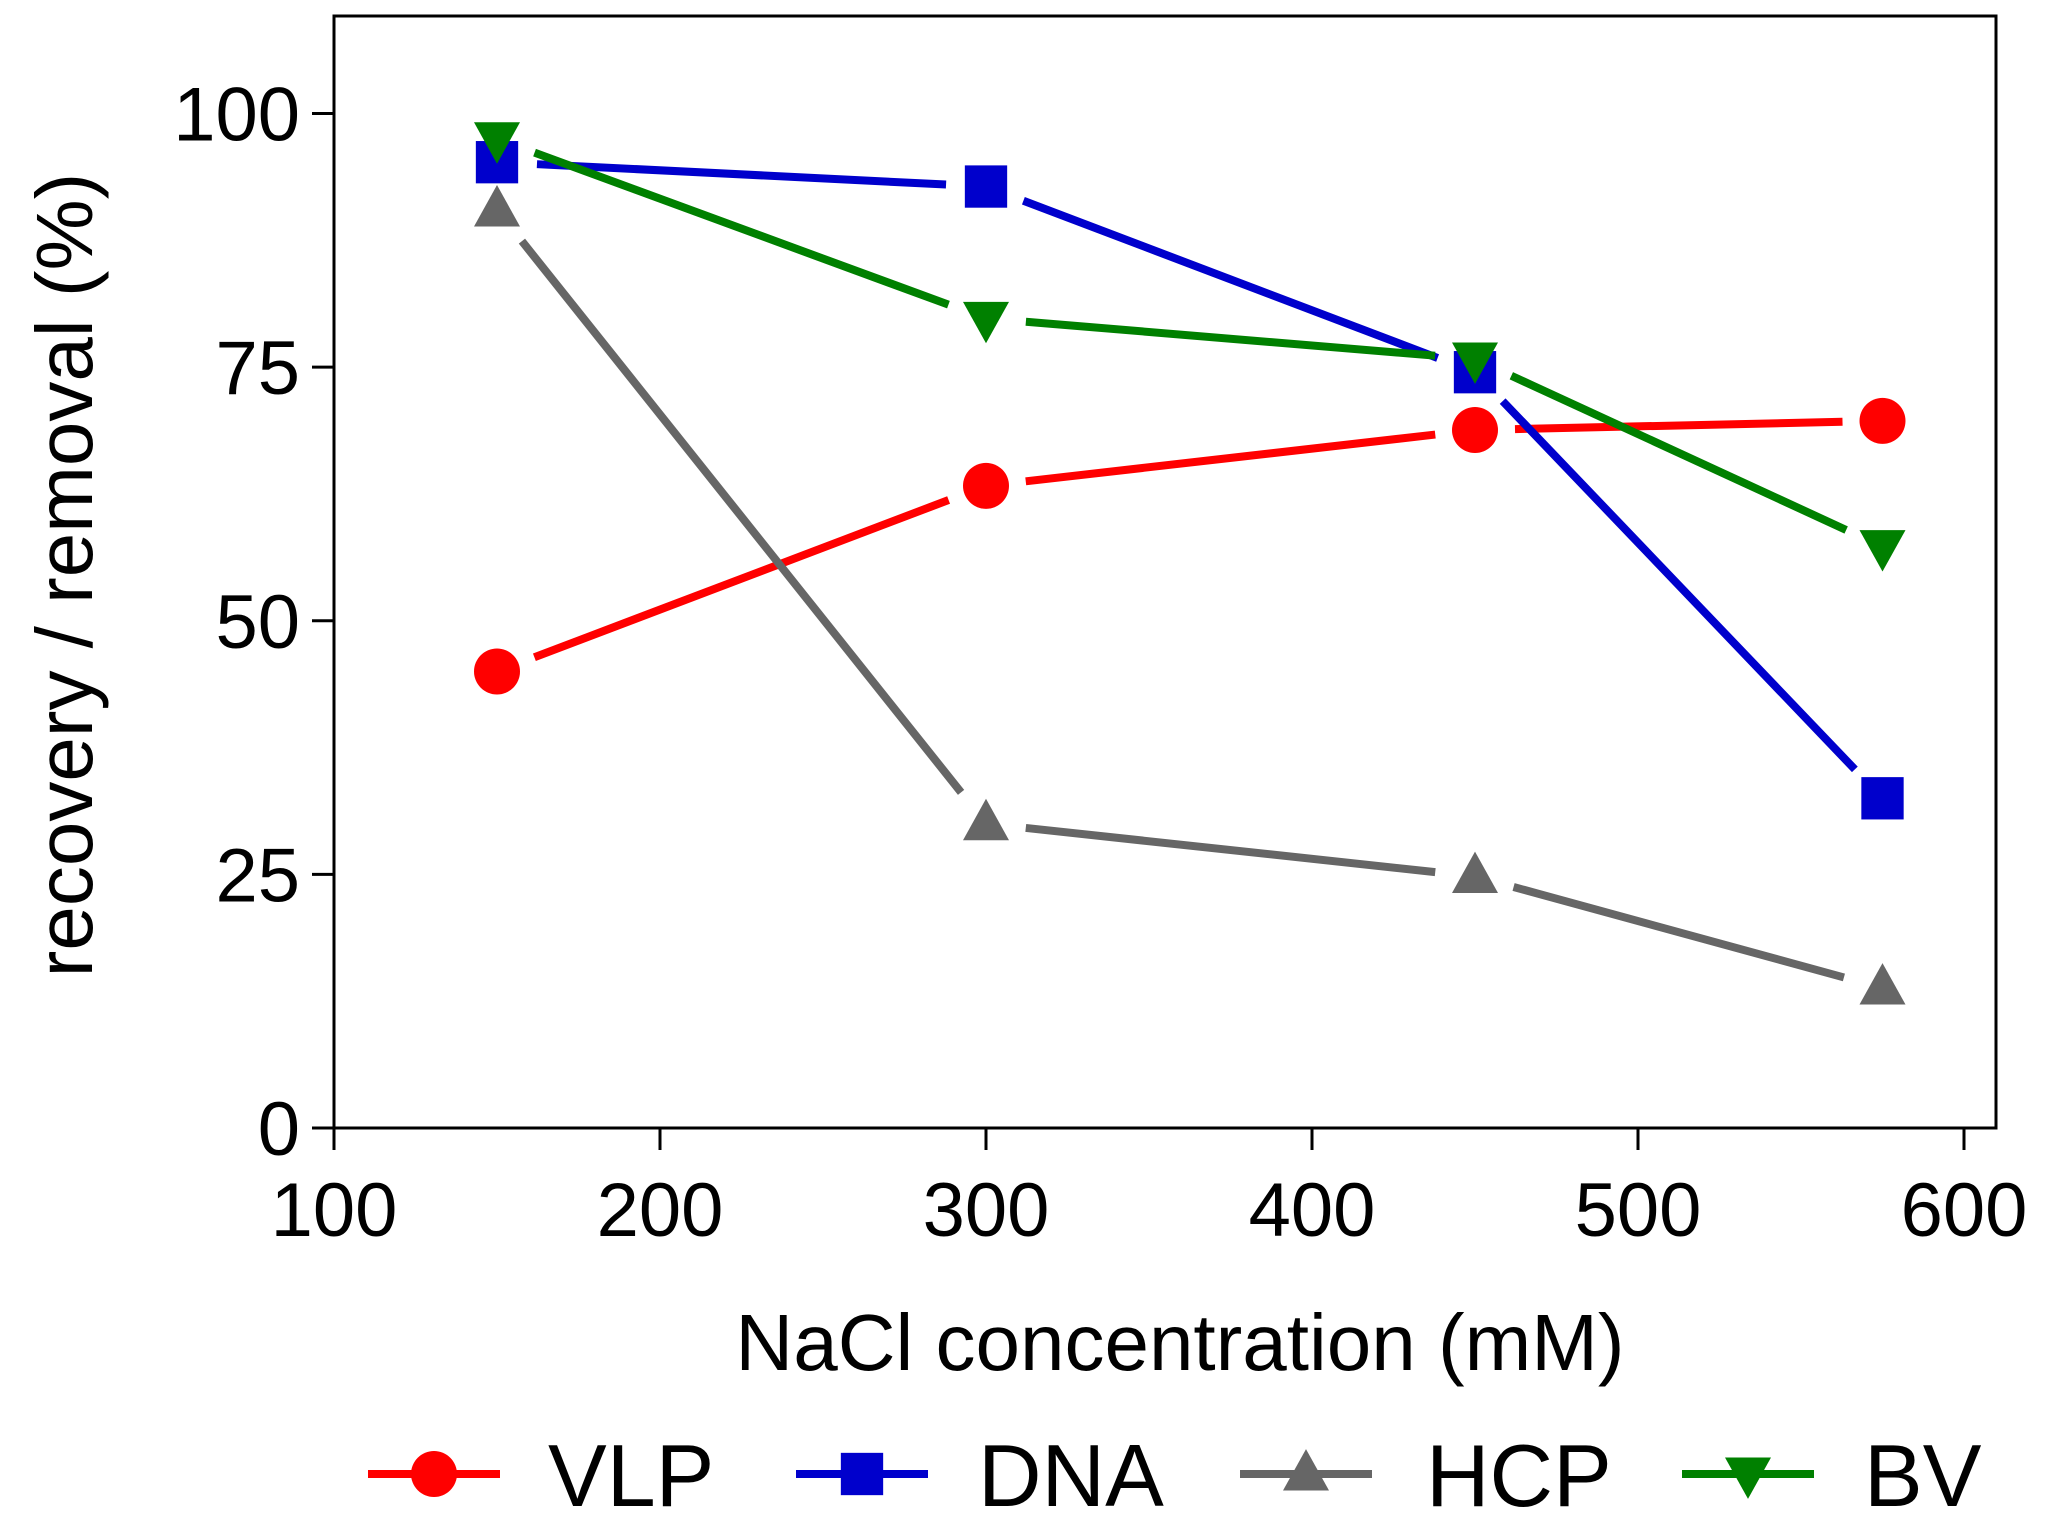 The width and height of the screenshot is (2047, 1533). What do you see at coordinates (1923, 1475) in the screenshot?
I see `legend-label-bv: BV` at bounding box center [1923, 1475].